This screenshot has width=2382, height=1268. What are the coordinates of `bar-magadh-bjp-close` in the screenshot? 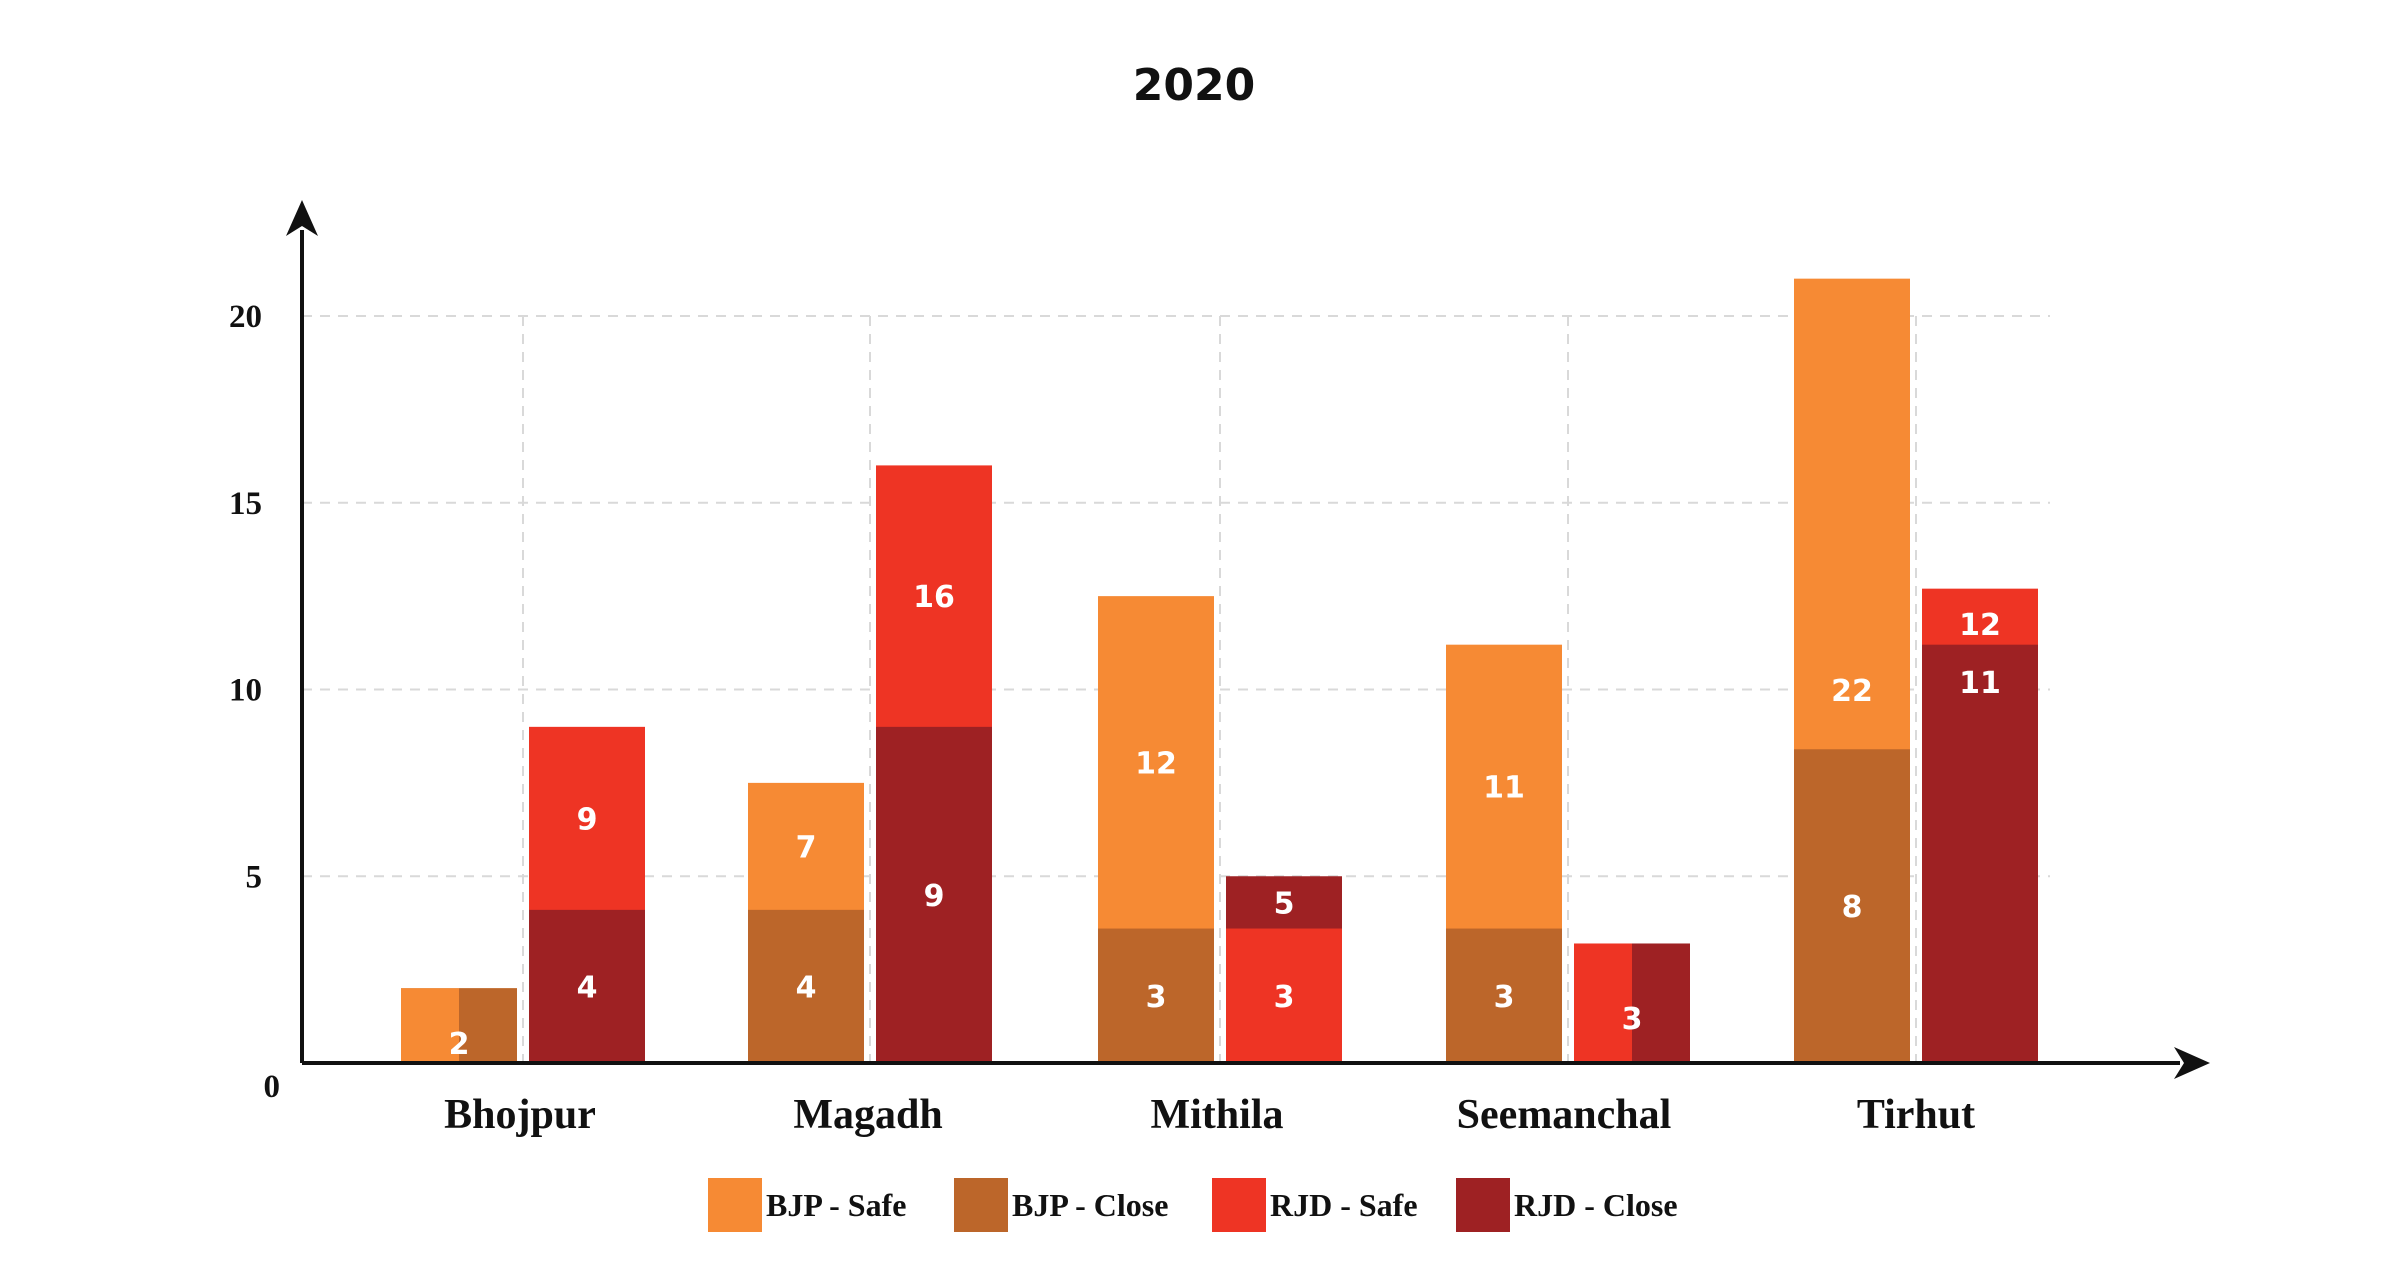 It's located at (806, 986).